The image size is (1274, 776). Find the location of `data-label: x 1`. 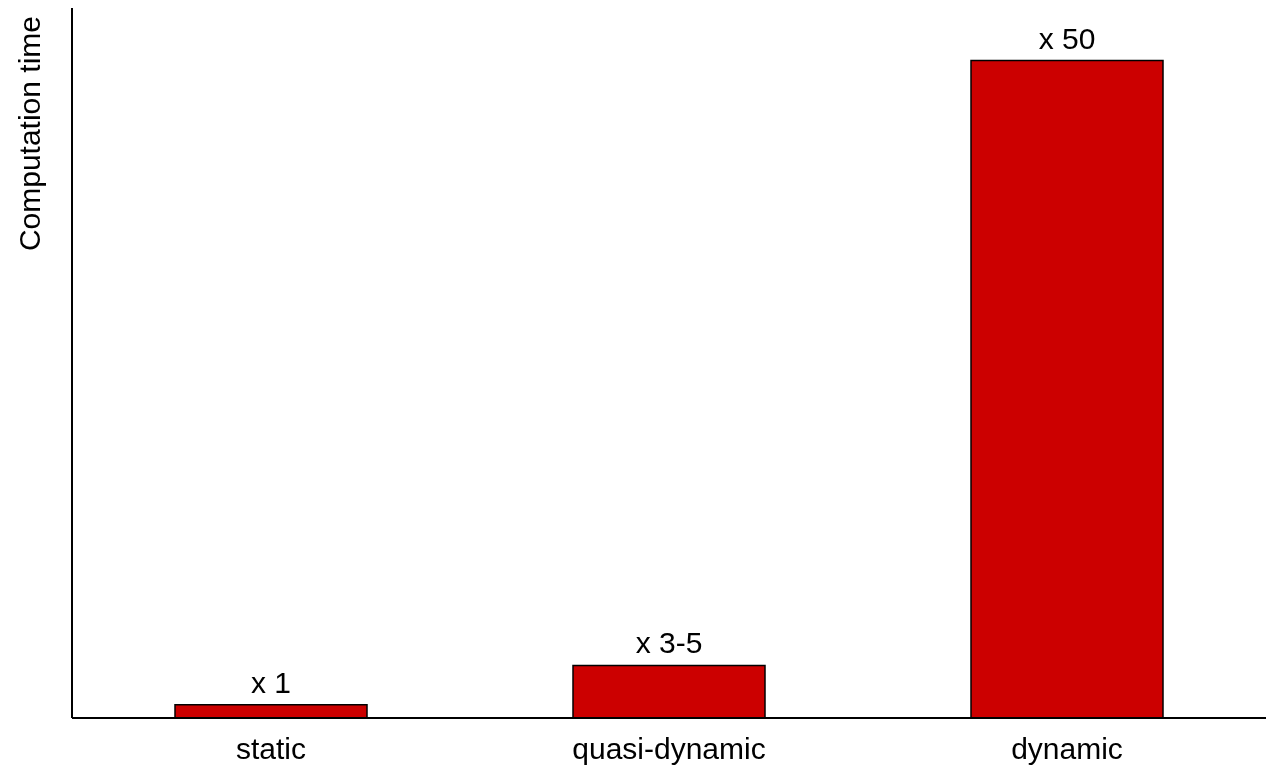

data-label: x 1 is located at coordinates (271, 682).